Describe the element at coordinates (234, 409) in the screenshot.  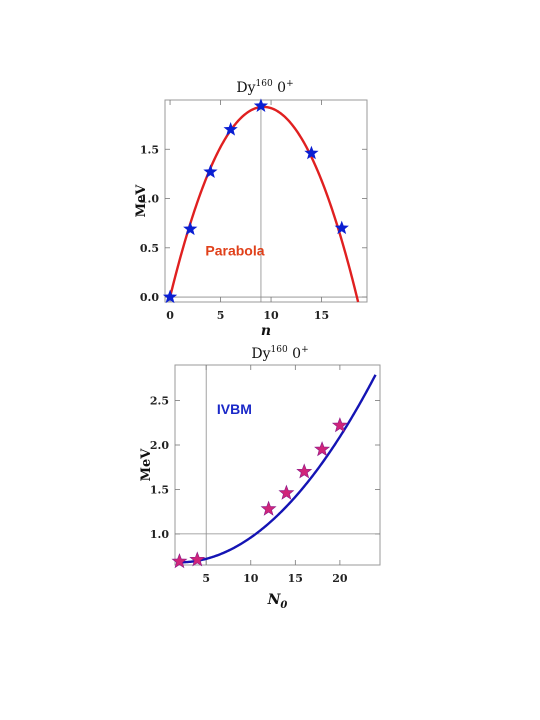
I see `chart-annotation: IVBM` at that location.